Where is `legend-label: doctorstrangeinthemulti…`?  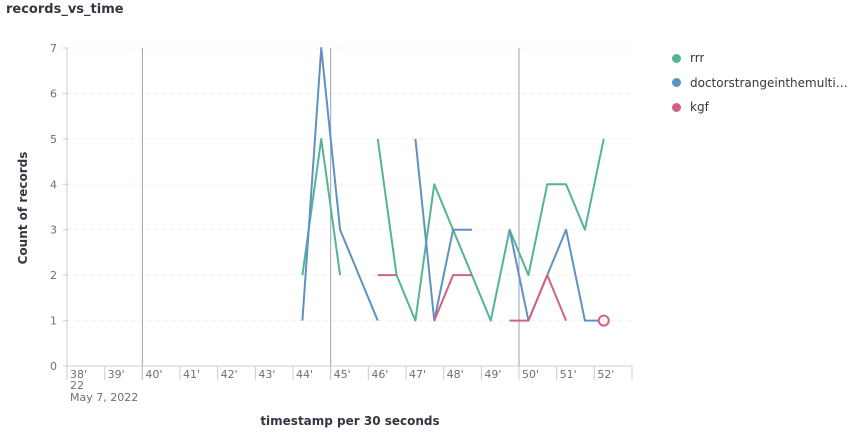 legend-label: doctorstrangeinthemulti… is located at coordinates (769, 82).